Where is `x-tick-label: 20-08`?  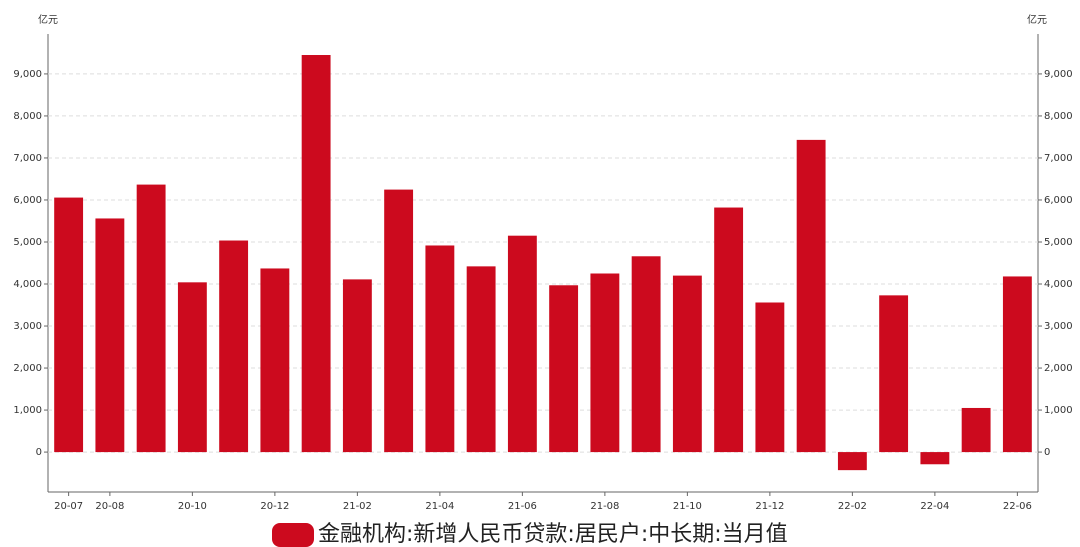 x-tick-label: 20-08 is located at coordinates (109, 506).